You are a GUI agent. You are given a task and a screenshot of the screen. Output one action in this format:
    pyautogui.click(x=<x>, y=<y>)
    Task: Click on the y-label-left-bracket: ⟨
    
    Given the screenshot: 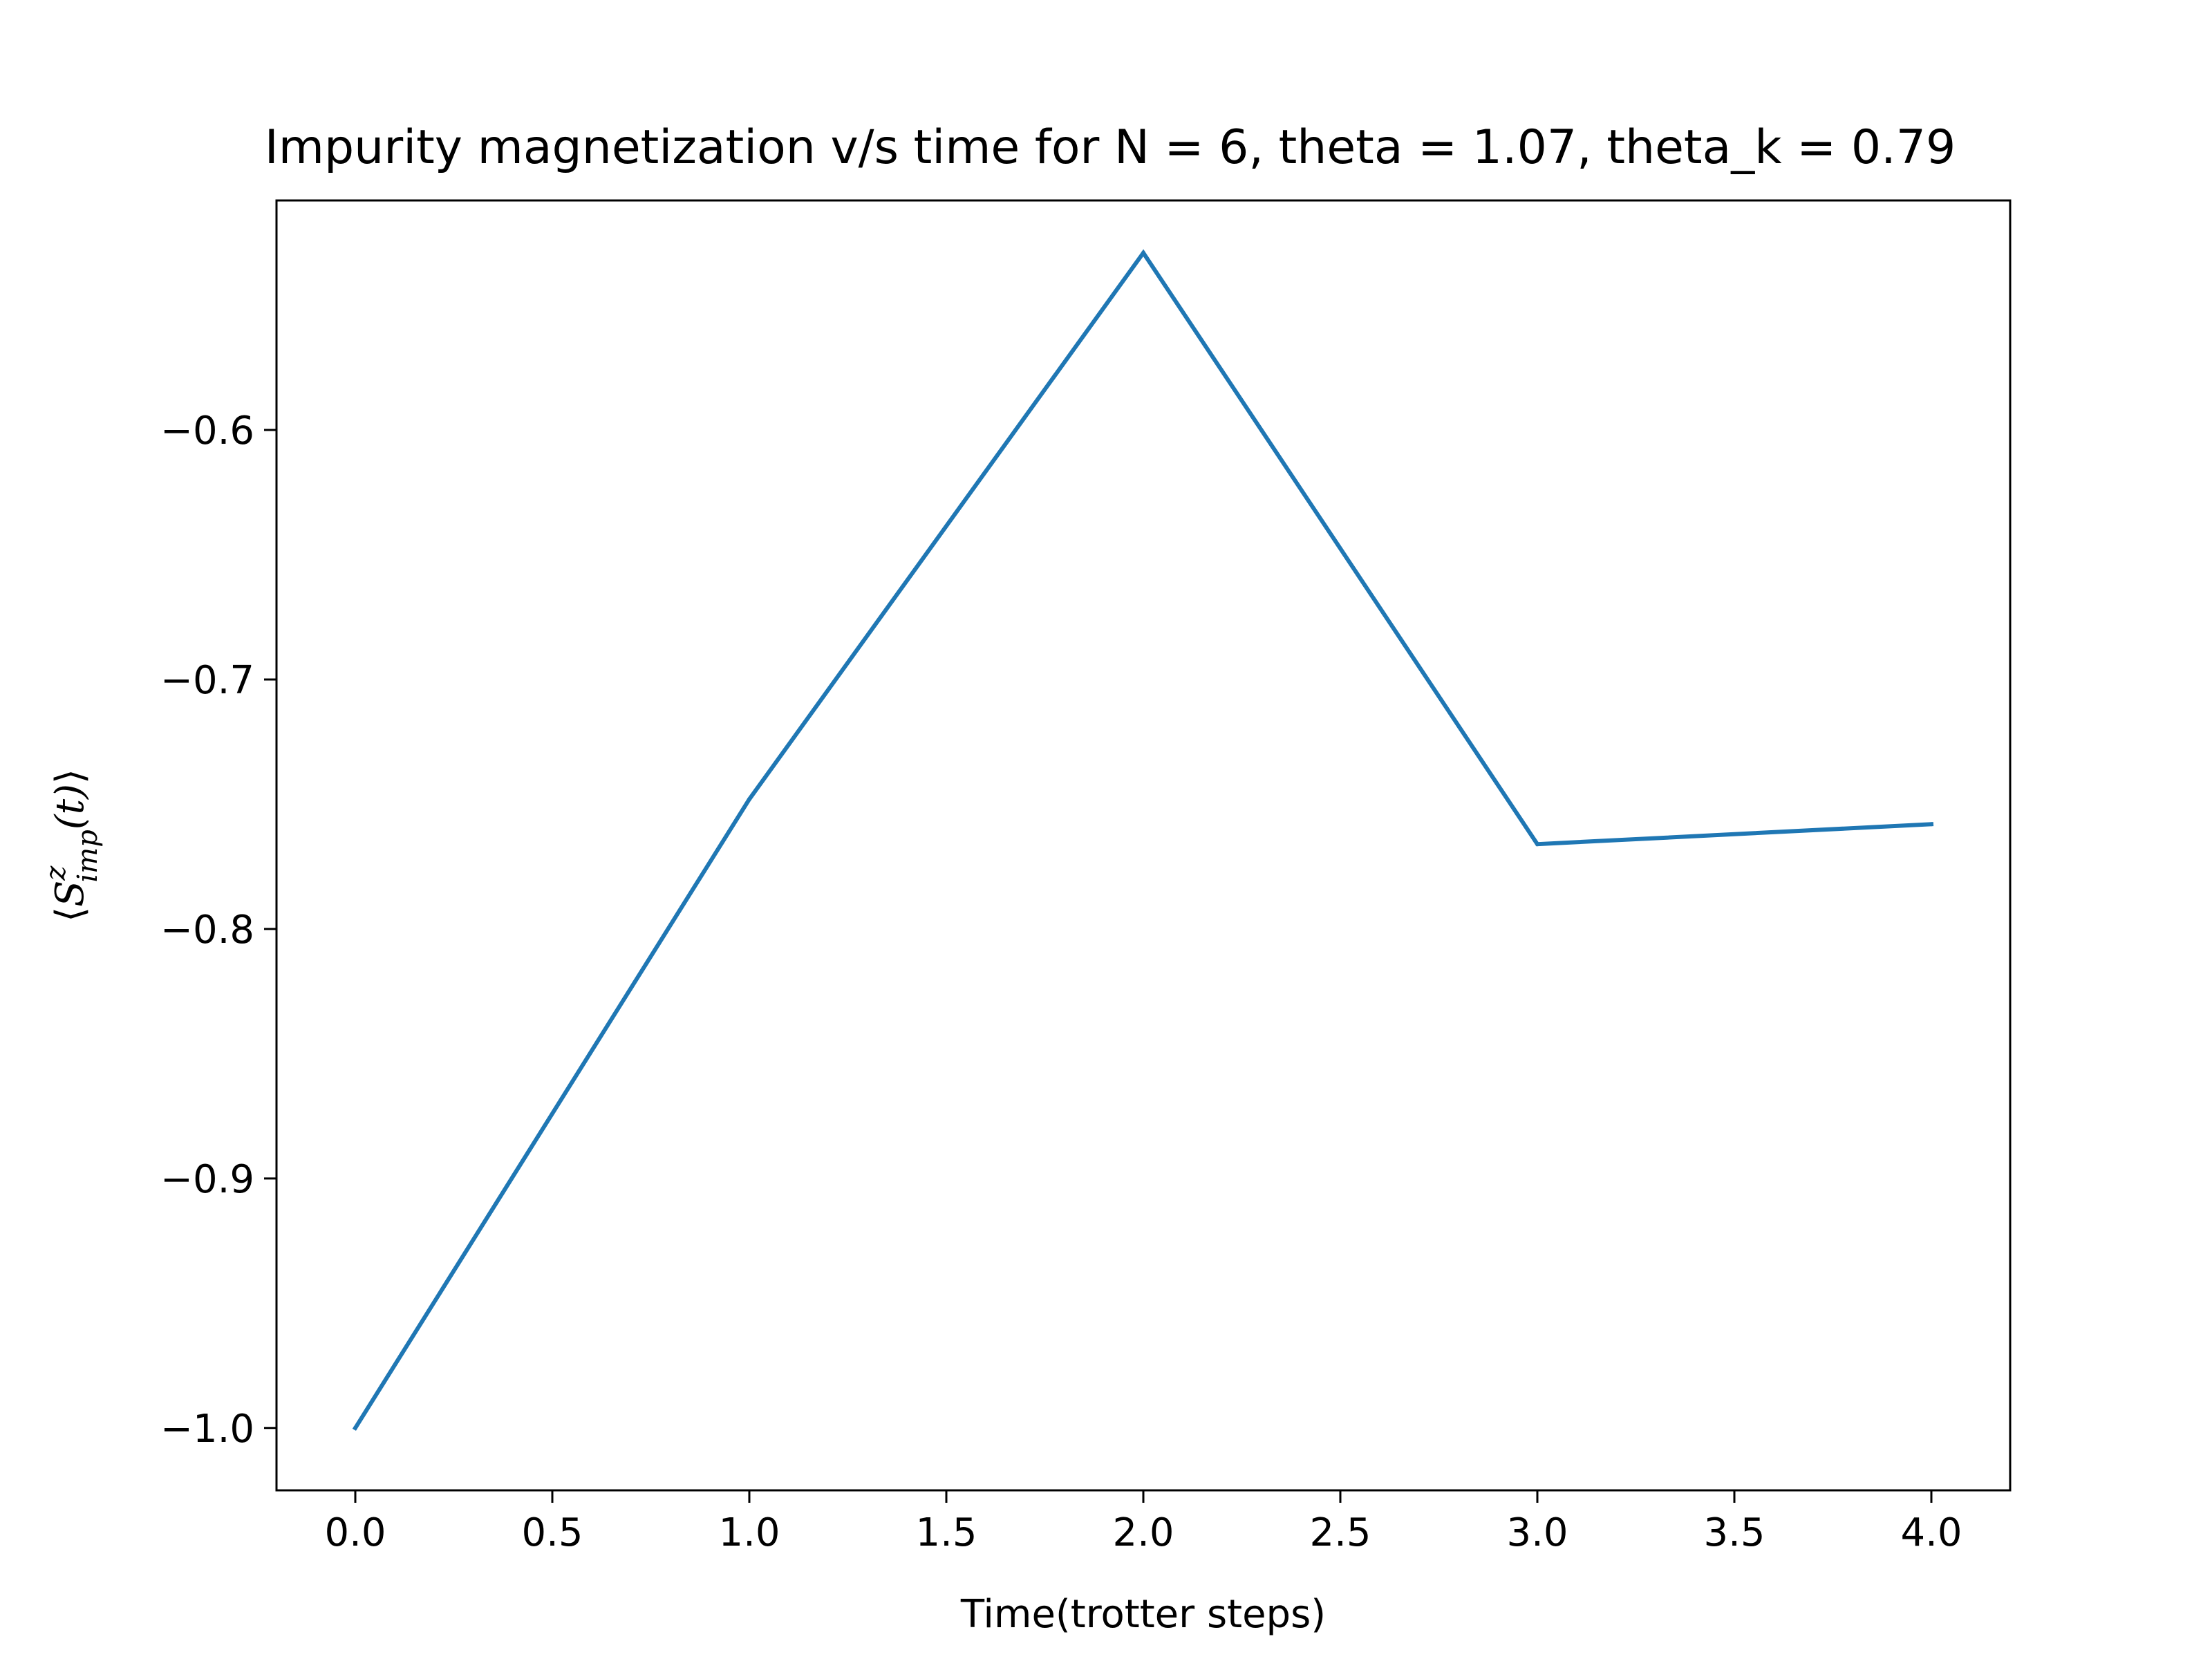 What is the action you would take?
    pyautogui.click(x=70, y=915)
    